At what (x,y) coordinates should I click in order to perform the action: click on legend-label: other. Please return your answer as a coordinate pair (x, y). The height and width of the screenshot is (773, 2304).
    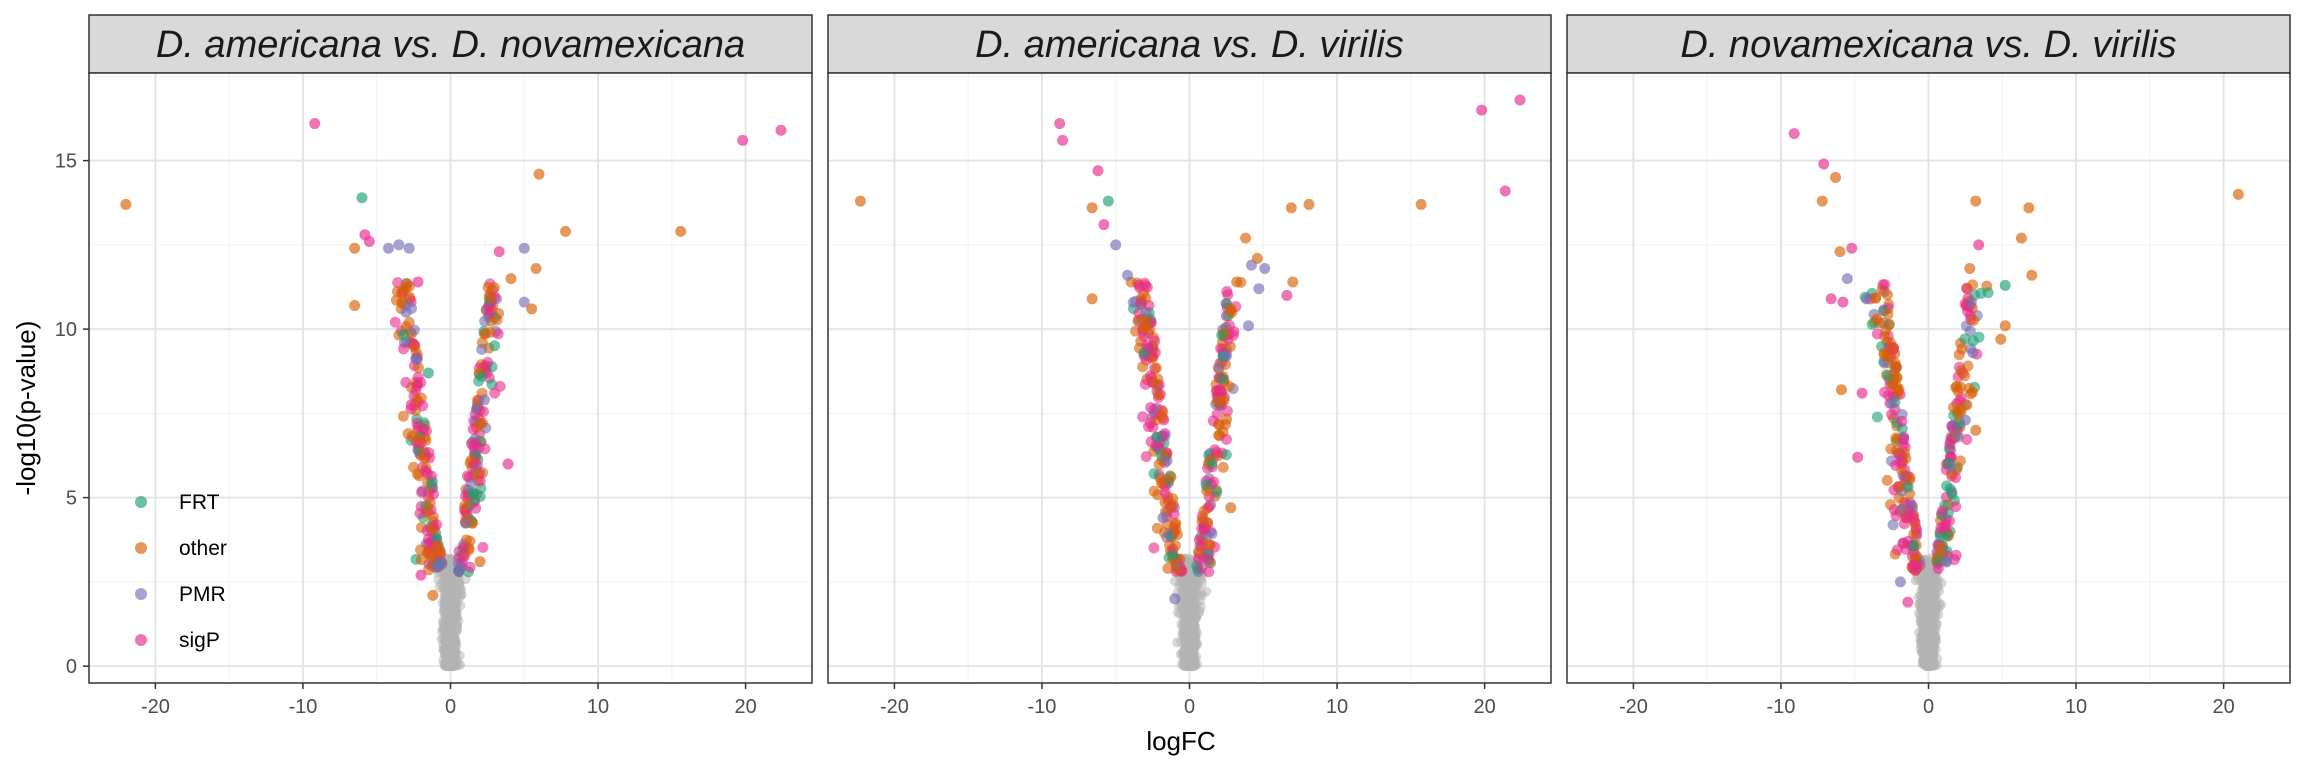
    Looking at the image, I should click on (203, 548).